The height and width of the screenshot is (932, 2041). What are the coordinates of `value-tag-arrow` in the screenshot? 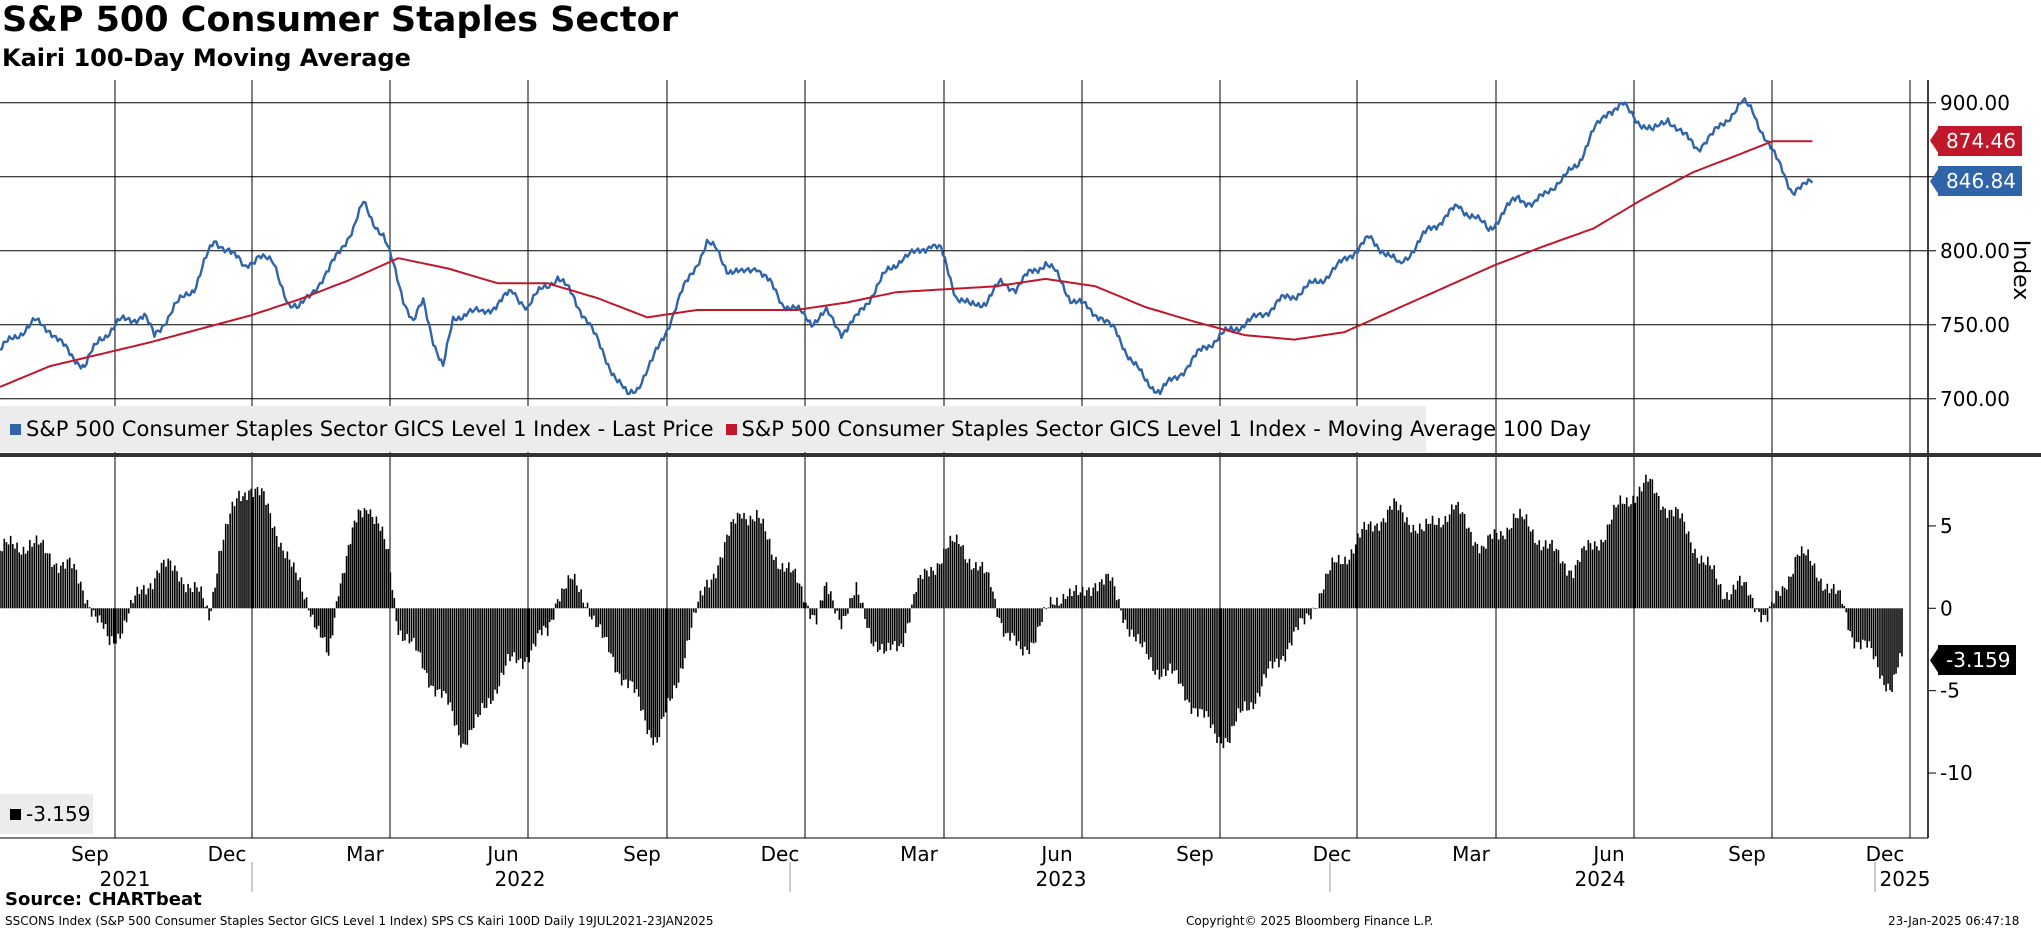 It's located at (1935, 181).